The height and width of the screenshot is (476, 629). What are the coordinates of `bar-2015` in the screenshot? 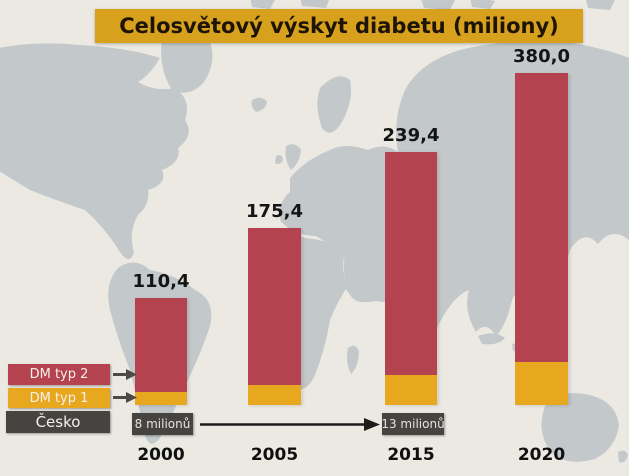 It's located at (411, 278).